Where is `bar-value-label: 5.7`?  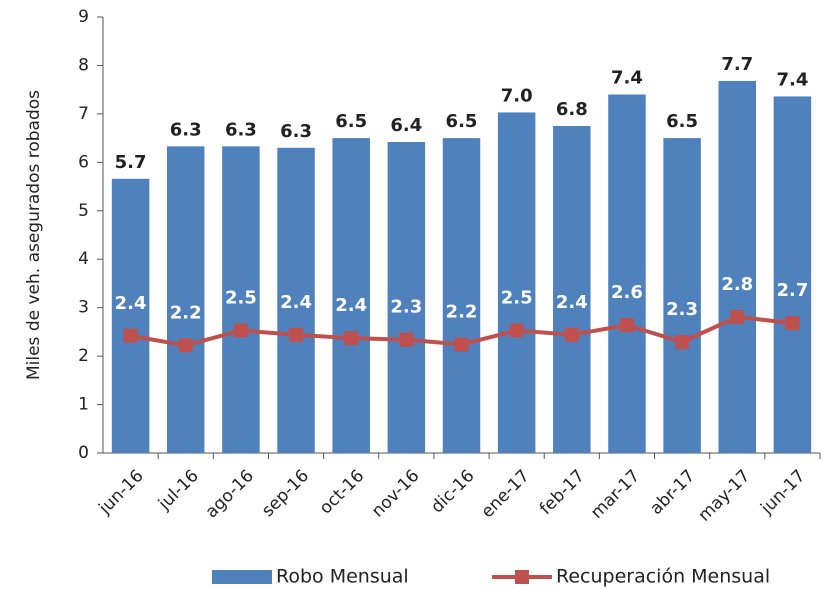
bar-value-label: 5.7 is located at coordinates (131, 162).